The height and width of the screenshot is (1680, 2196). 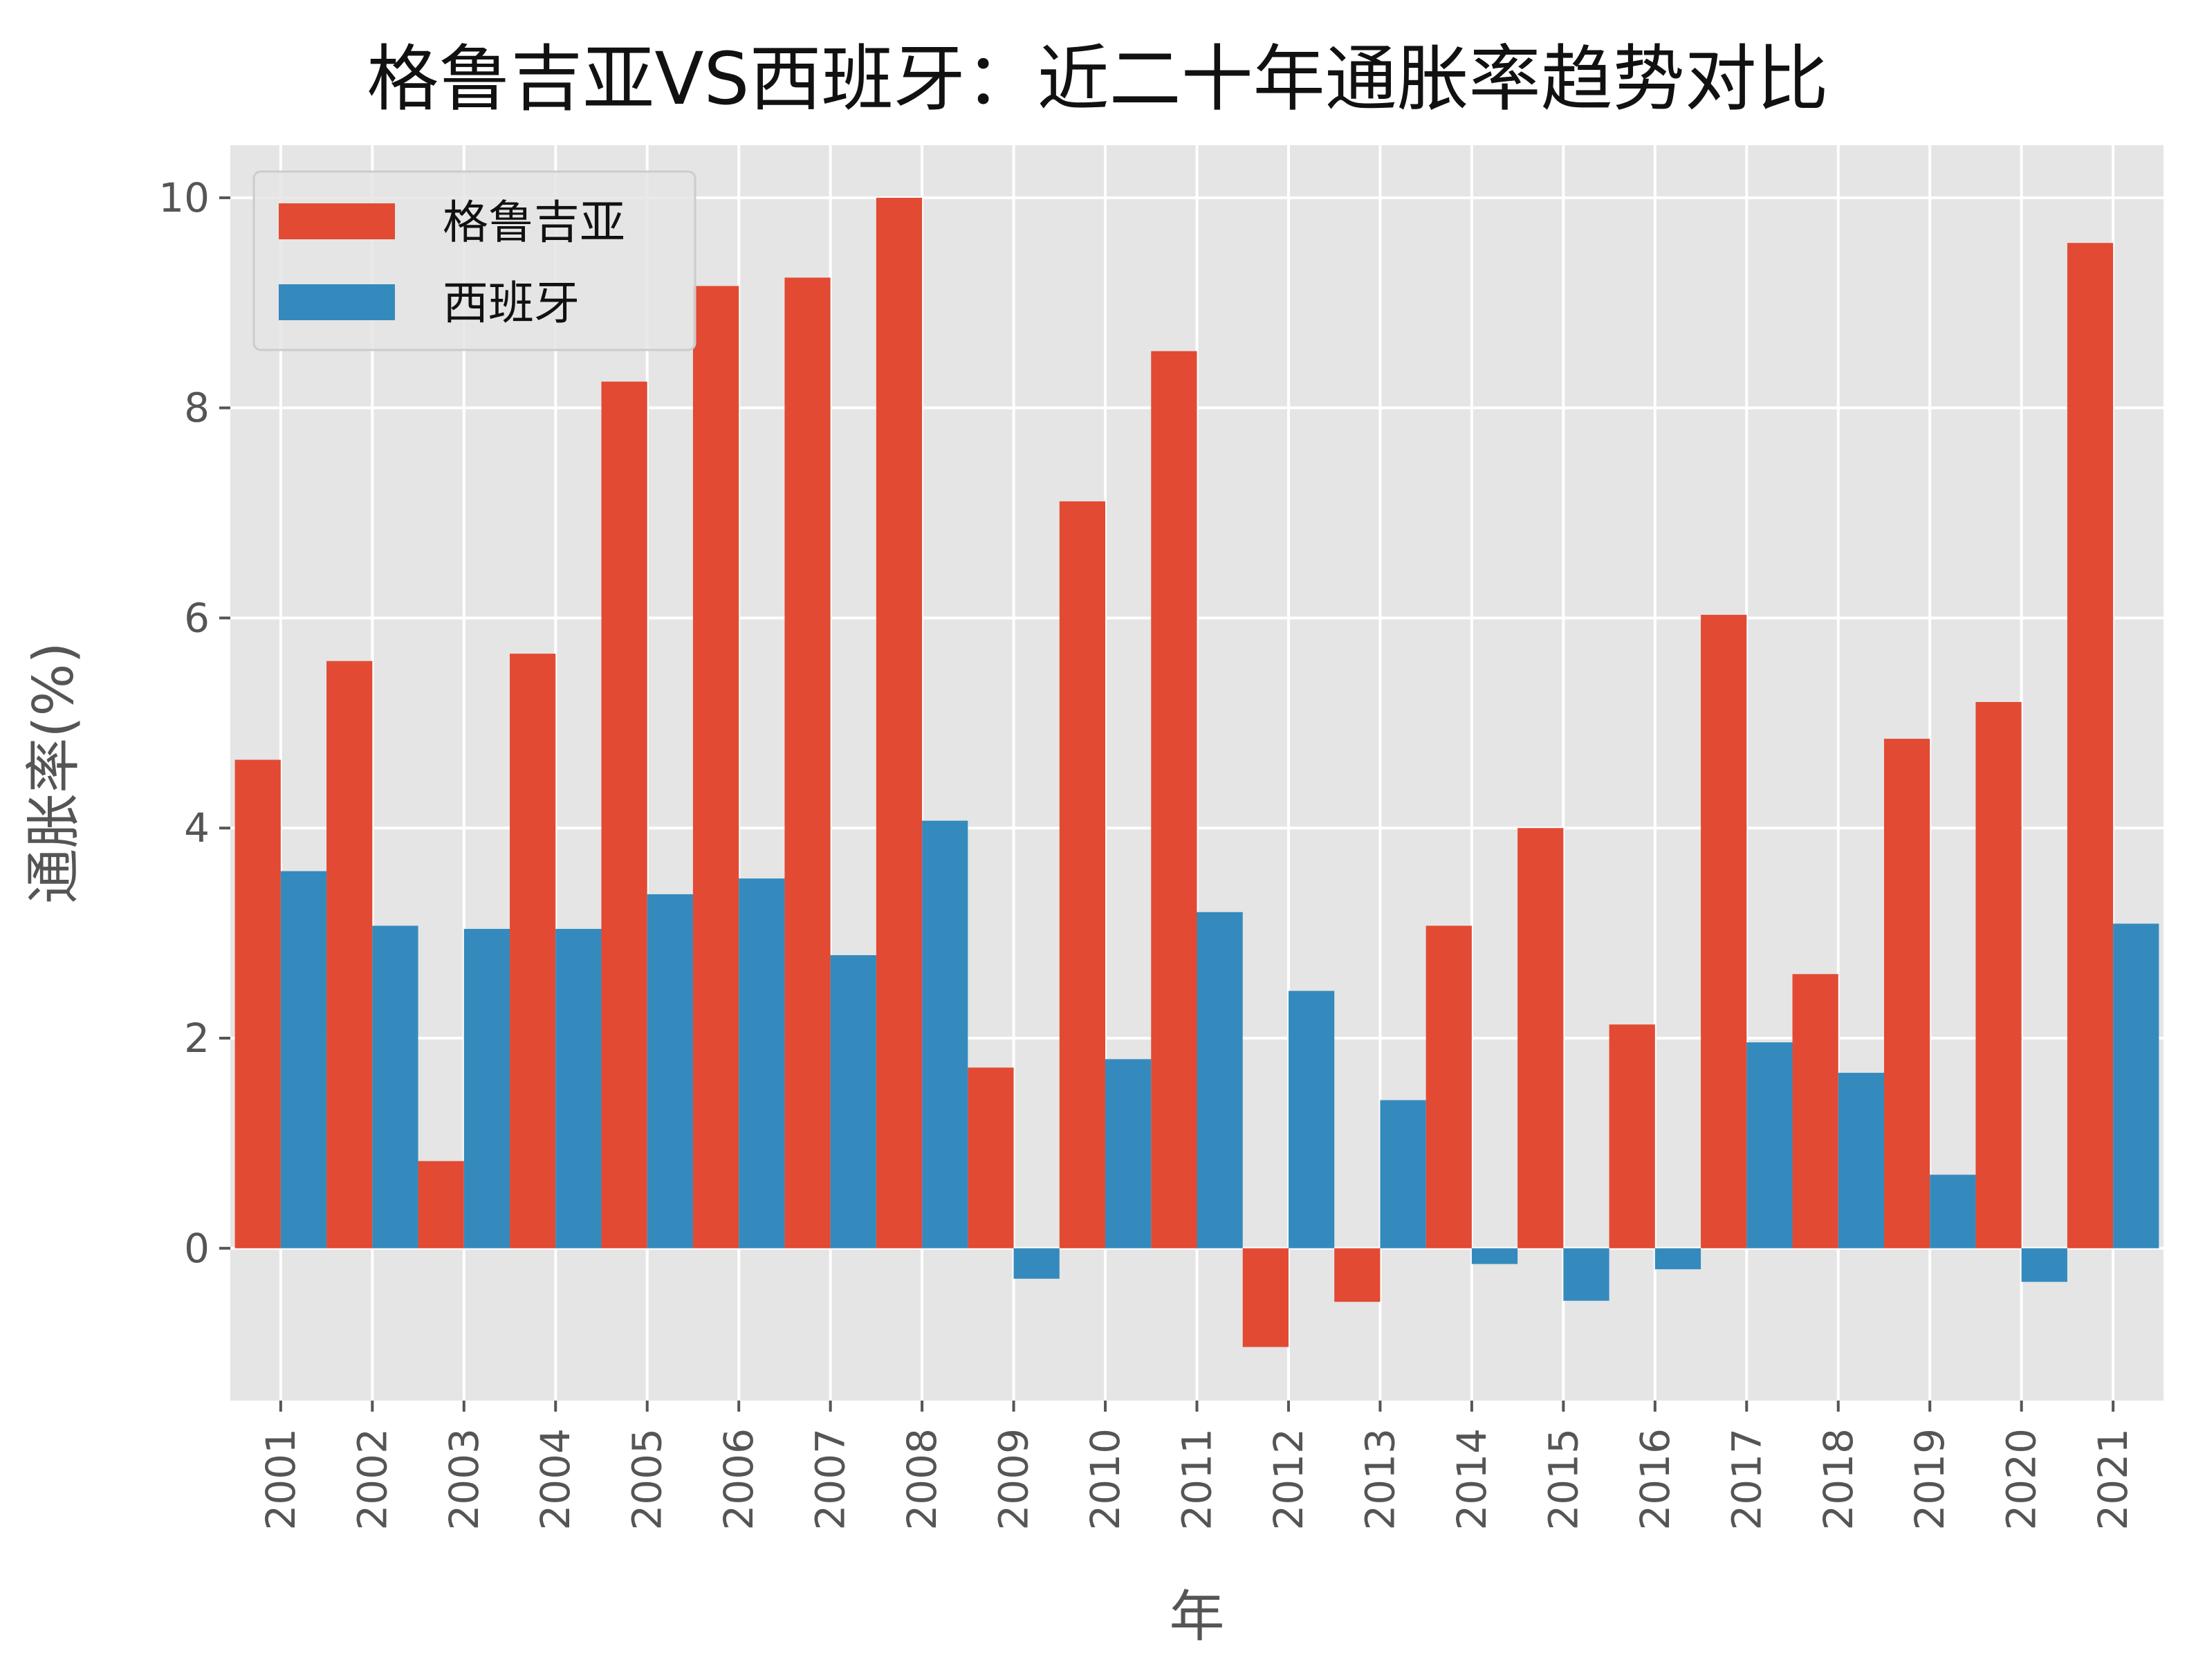 What do you see at coordinates (2136, 1085) in the screenshot?
I see `bar-spain-2021` at bounding box center [2136, 1085].